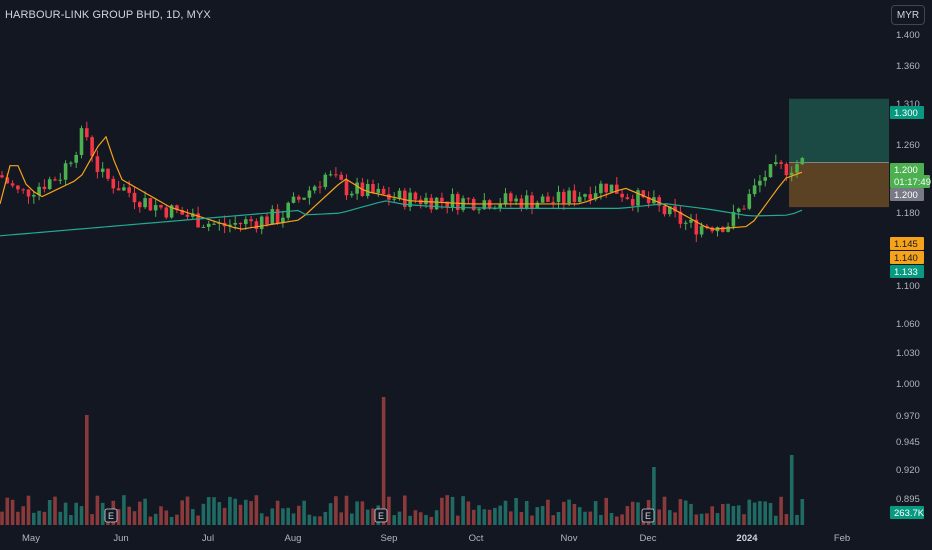  What do you see at coordinates (906, 170) in the screenshot?
I see `price-badge-label: 1.200` at bounding box center [906, 170].